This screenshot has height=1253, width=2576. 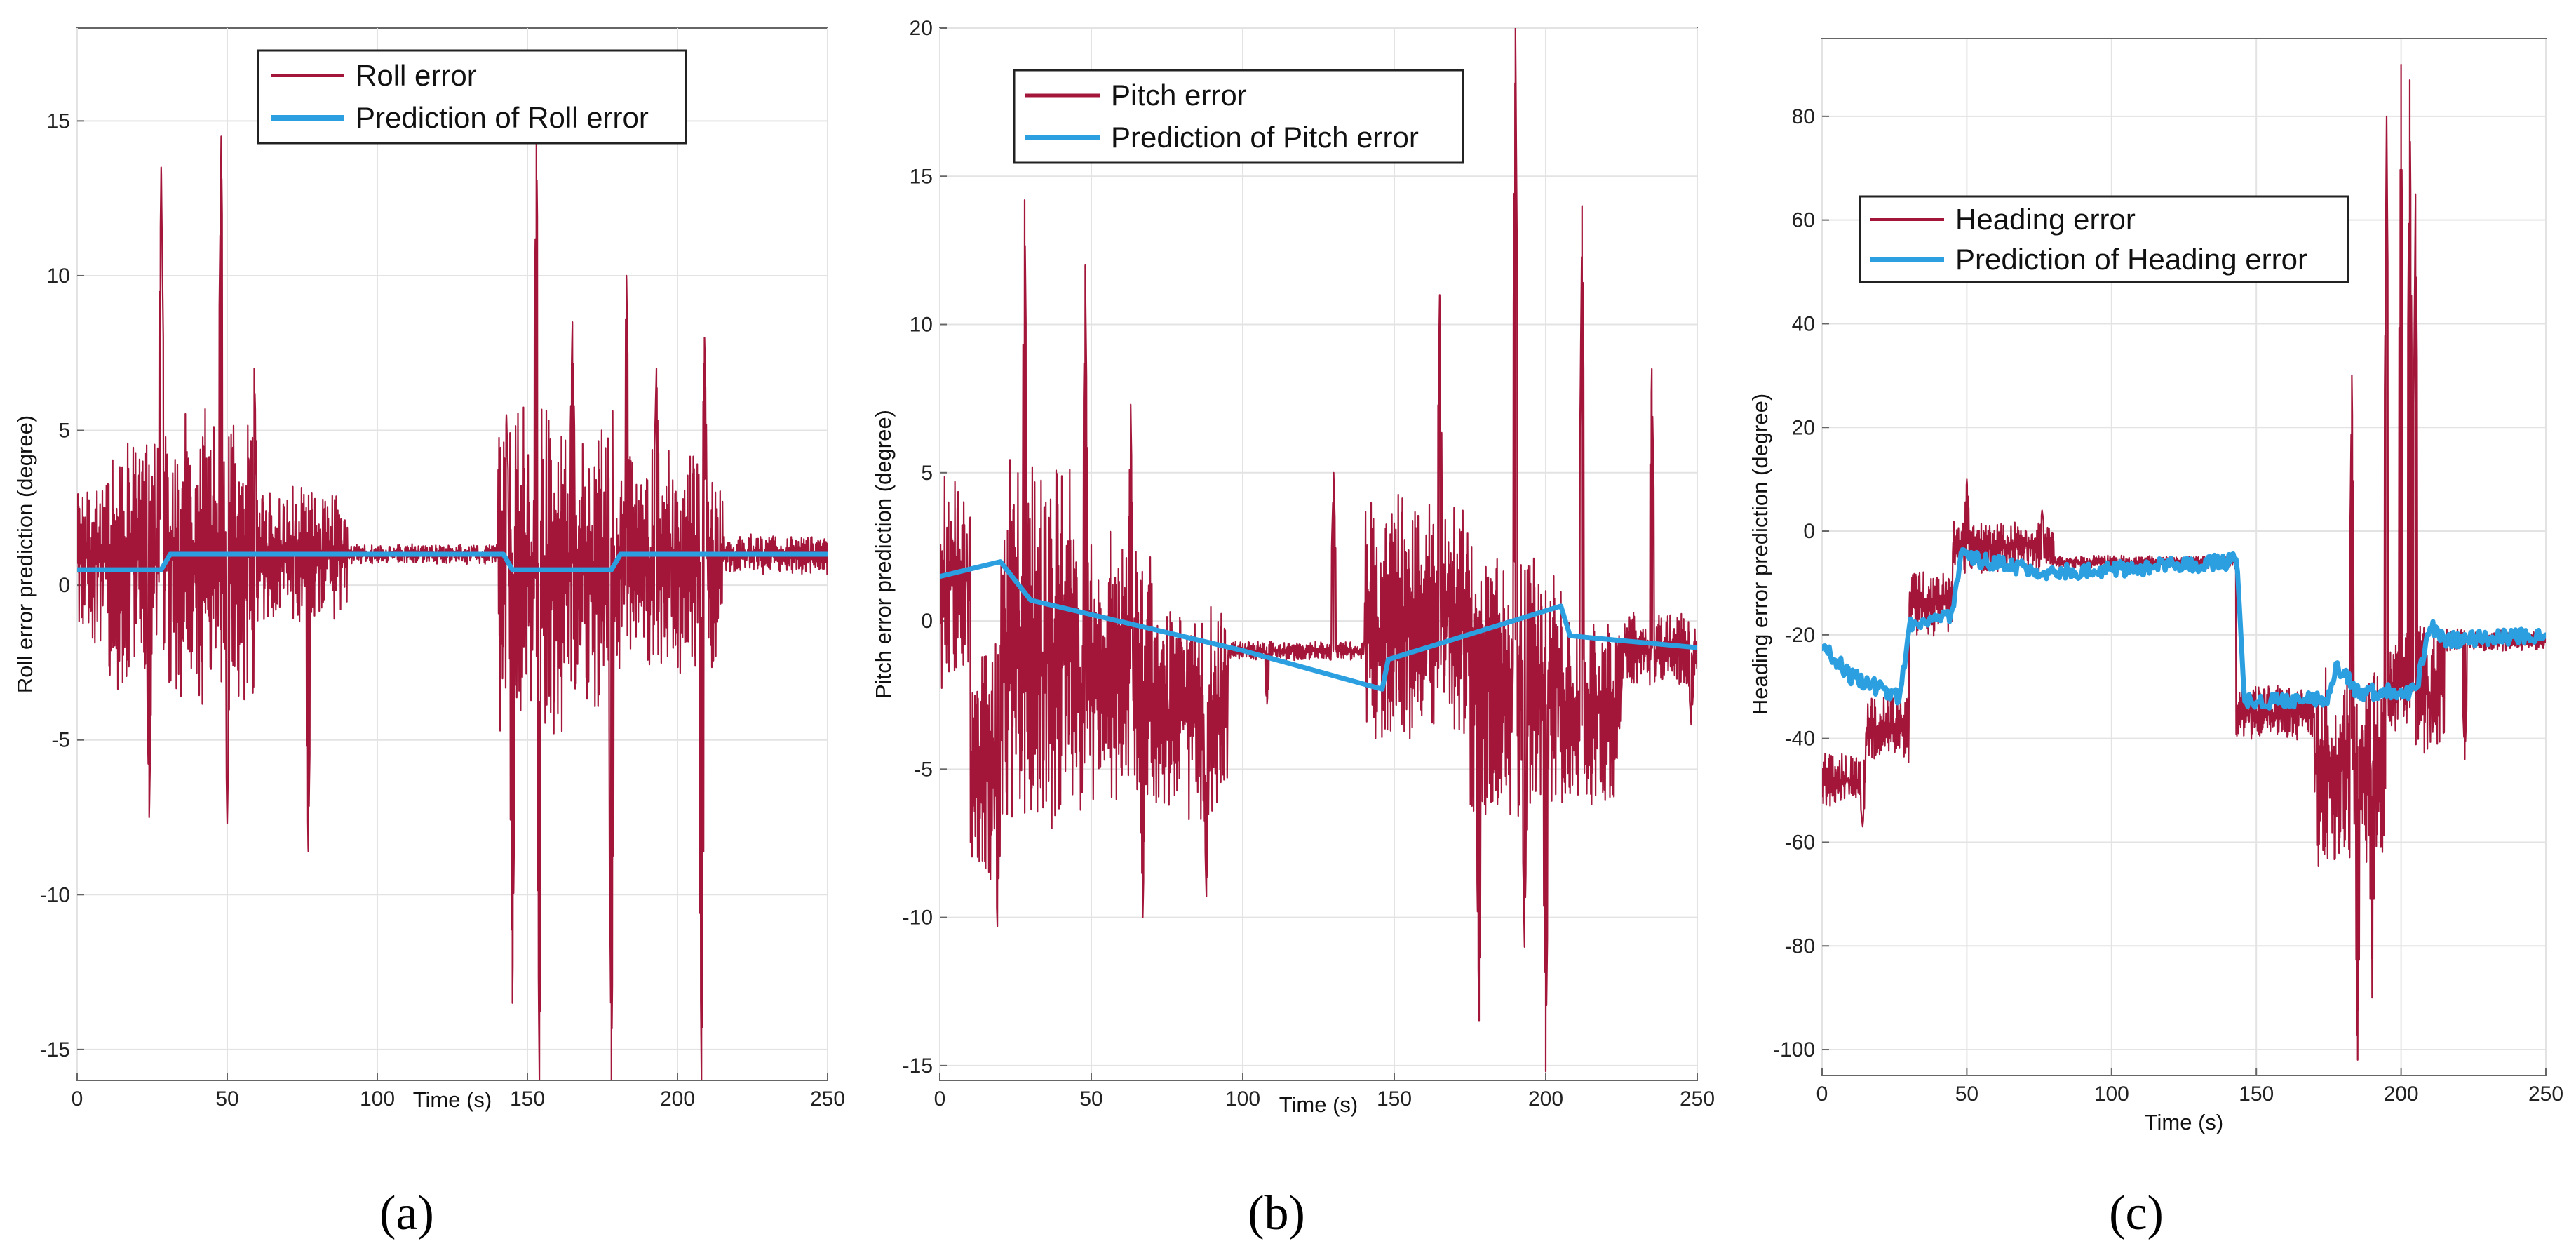 I want to click on legend-label-roll-prediction: Prediction of Roll error, so click(x=502, y=118).